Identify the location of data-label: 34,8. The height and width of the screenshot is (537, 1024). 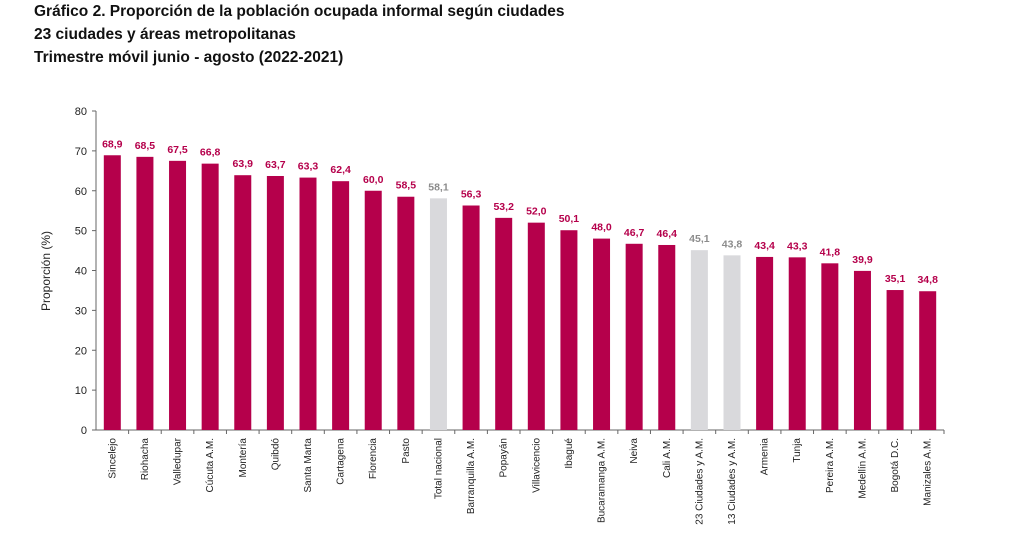
(927, 280).